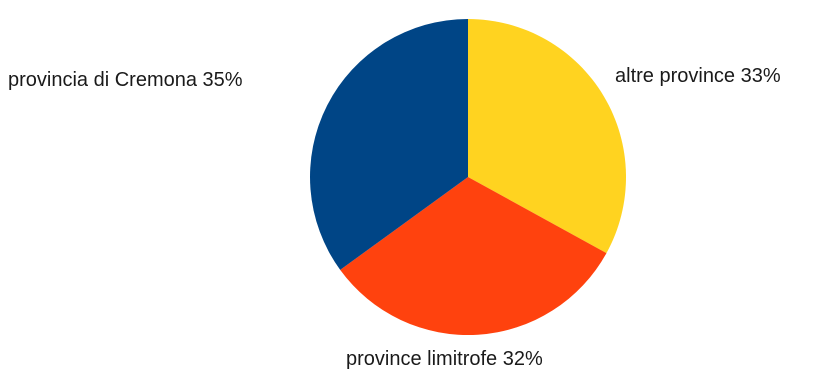 The height and width of the screenshot is (372, 836). What do you see at coordinates (389, 144) in the screenshot?
I see `pie-slice-provincia-di-cremona` at bounding box center [389, 144].